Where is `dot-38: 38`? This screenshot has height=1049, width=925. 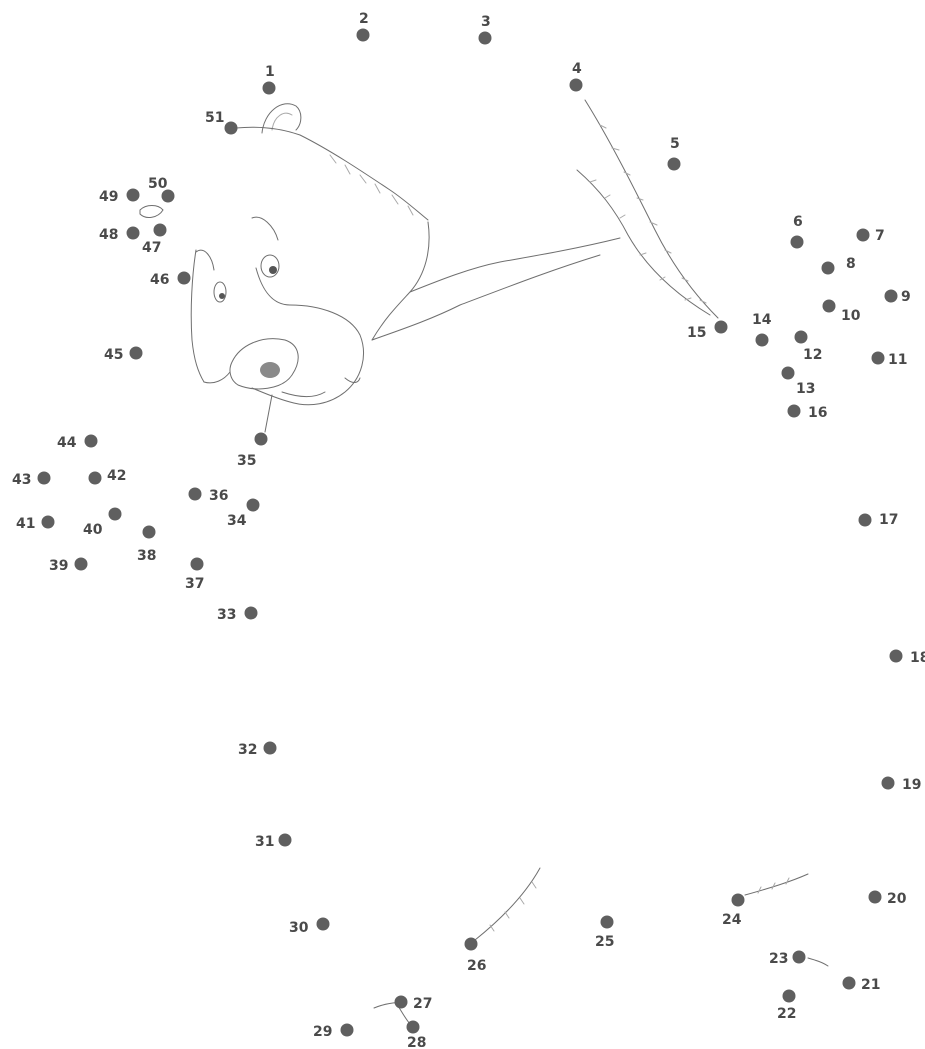
dot-38: 38 is located at coordinates (146, 544).